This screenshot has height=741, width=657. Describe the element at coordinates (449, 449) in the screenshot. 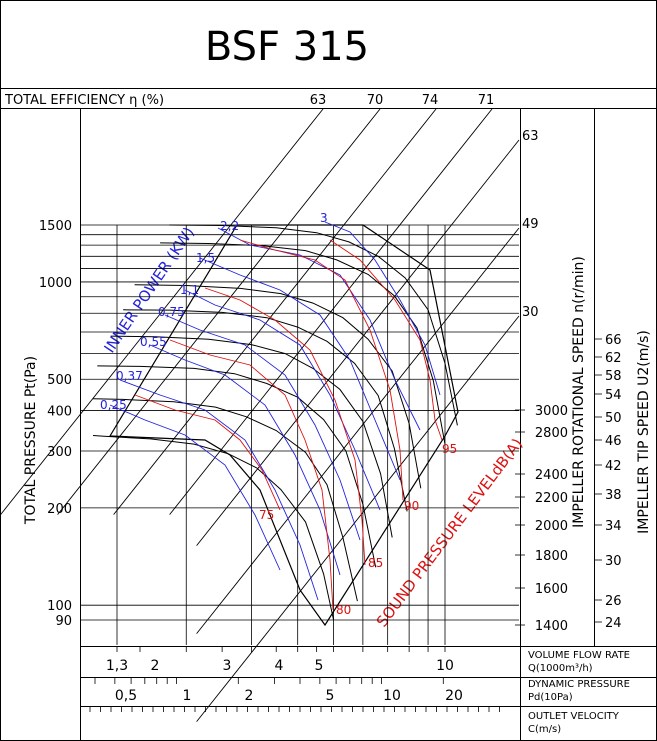

I see `sound-value-95: 95` at that location.